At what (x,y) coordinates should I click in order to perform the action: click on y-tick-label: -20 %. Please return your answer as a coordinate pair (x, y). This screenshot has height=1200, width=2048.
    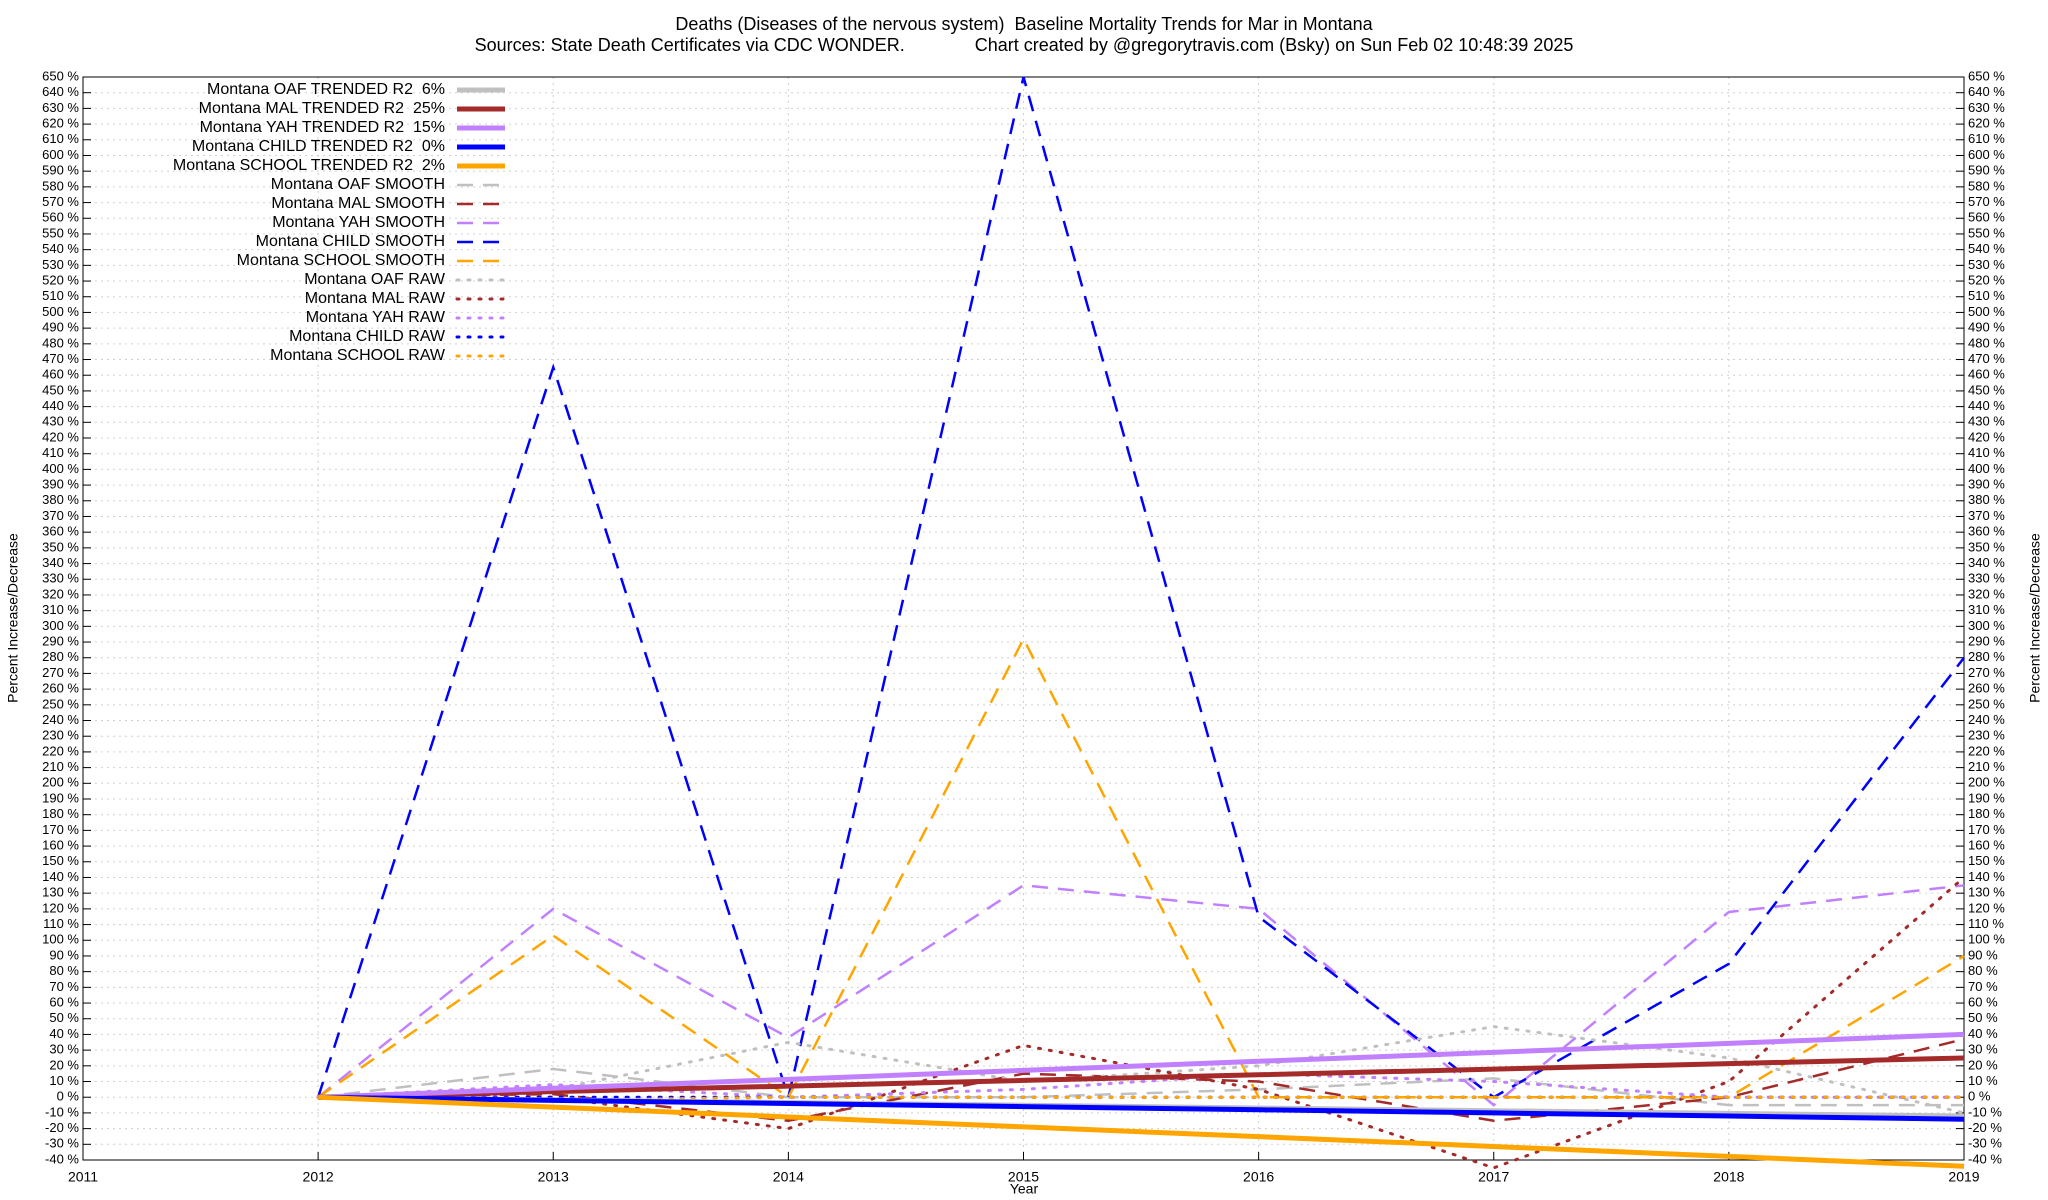
    Looking at the image, I should click on (62, 1127).